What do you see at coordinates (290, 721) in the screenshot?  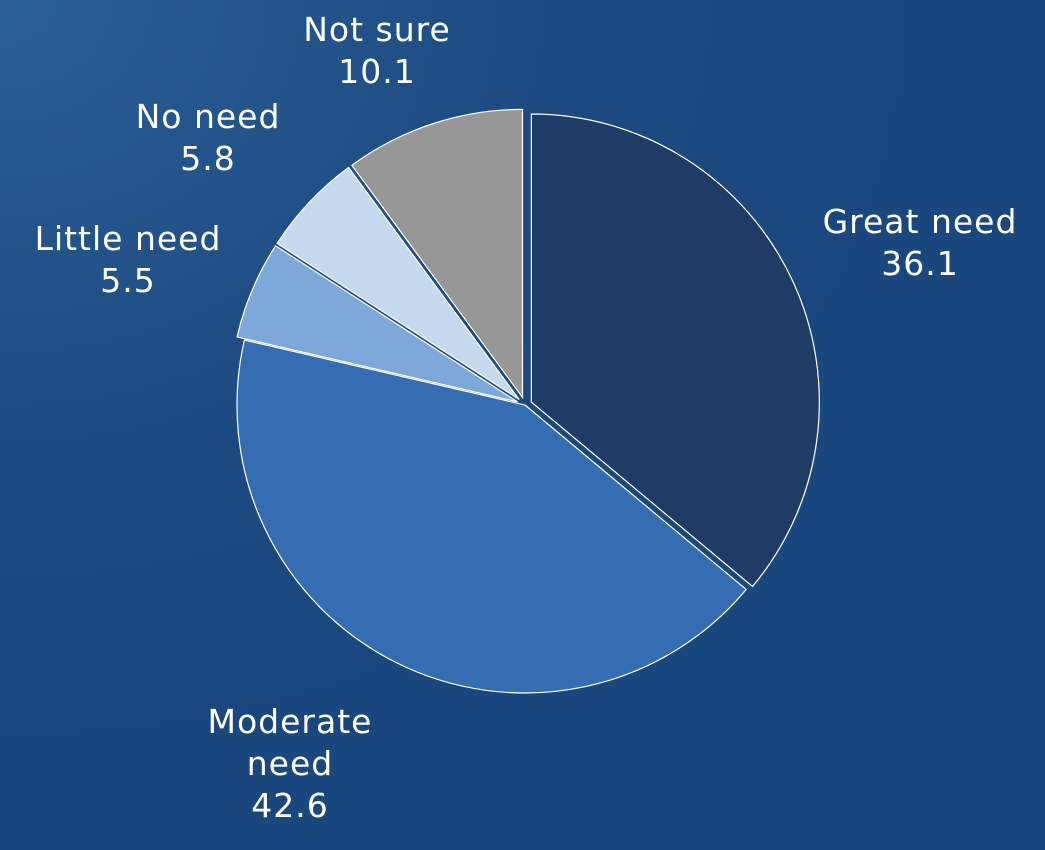 I see `category-label-moderate-need: Moderate` at bounding box center [290, 721].